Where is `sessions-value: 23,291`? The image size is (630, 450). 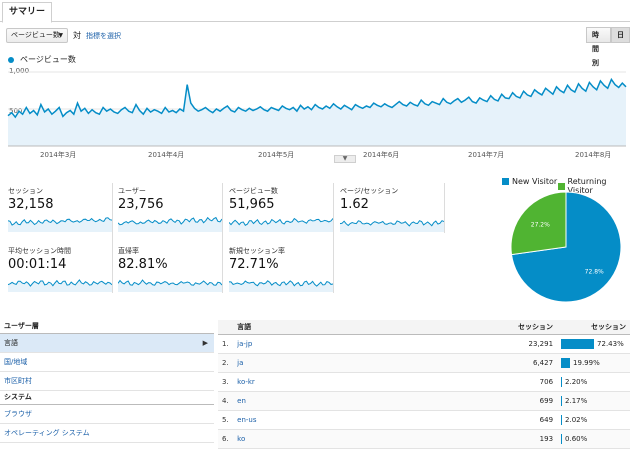
sessions-value: 23,291 is located at coordinates (523, 344).